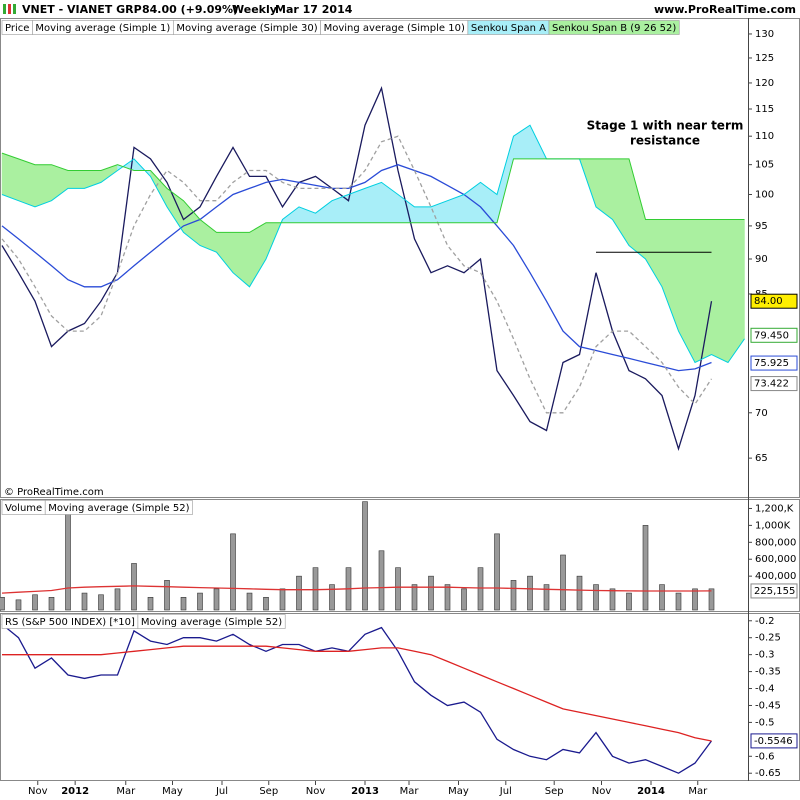 Image resolution: width=800 pixels, height=800 pixels. I want to click on y-tick-label: 125, so click(764, 58).